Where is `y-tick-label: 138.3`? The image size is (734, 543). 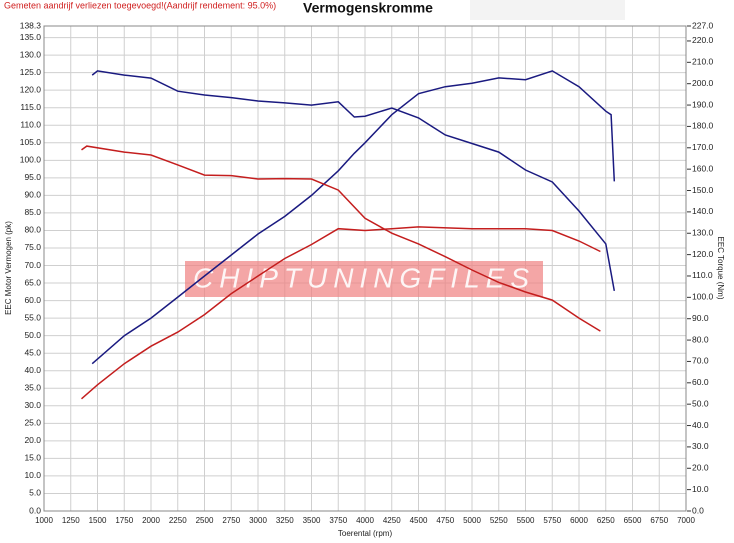 y-tick-label: 138.3 is located at coordinates (31, 25).